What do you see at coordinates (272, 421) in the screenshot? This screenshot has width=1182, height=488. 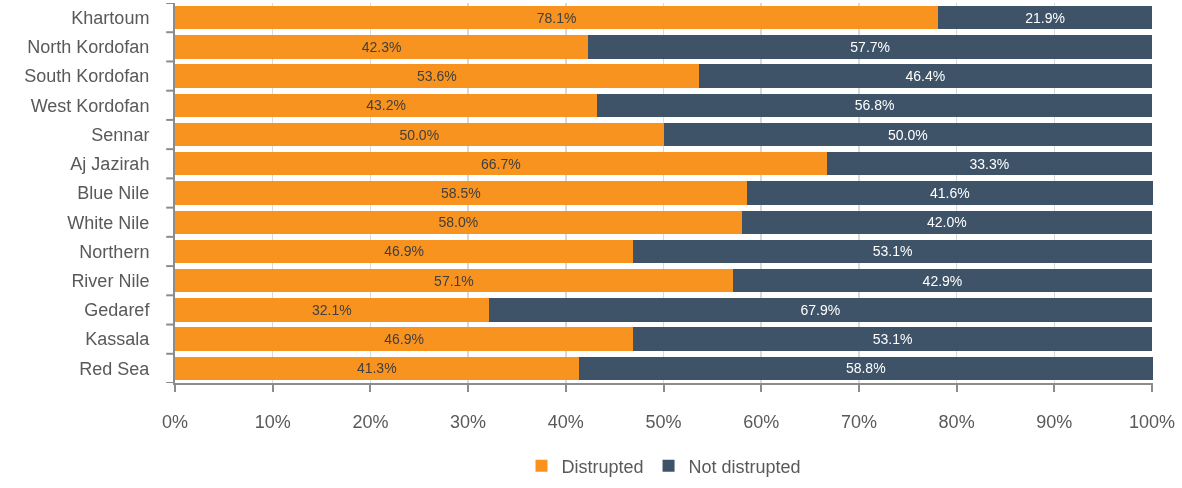 I see `x-tick-label: 10%` at bounding box center [272, 421].